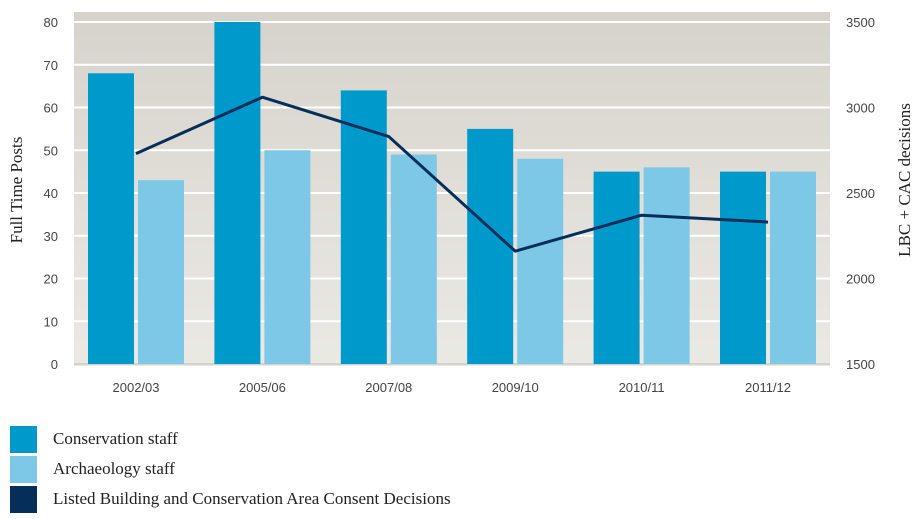  I want to click on x-tick-label: 2005/06, so click(262, 387).